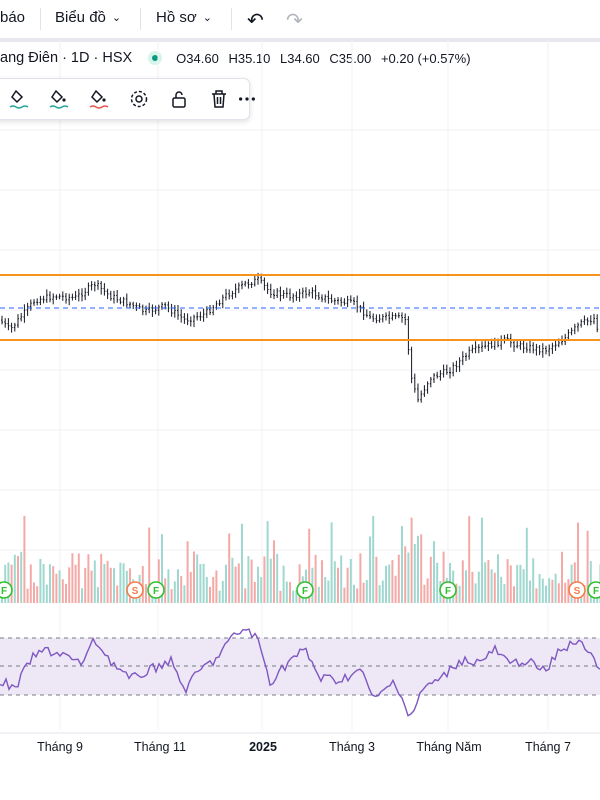 The height and width of the screenshot is (800, 600). What do you see at coordinates (255, 21) in the screenshot?
I see `undo-icon: ↶` at bounding box center [255, 21].